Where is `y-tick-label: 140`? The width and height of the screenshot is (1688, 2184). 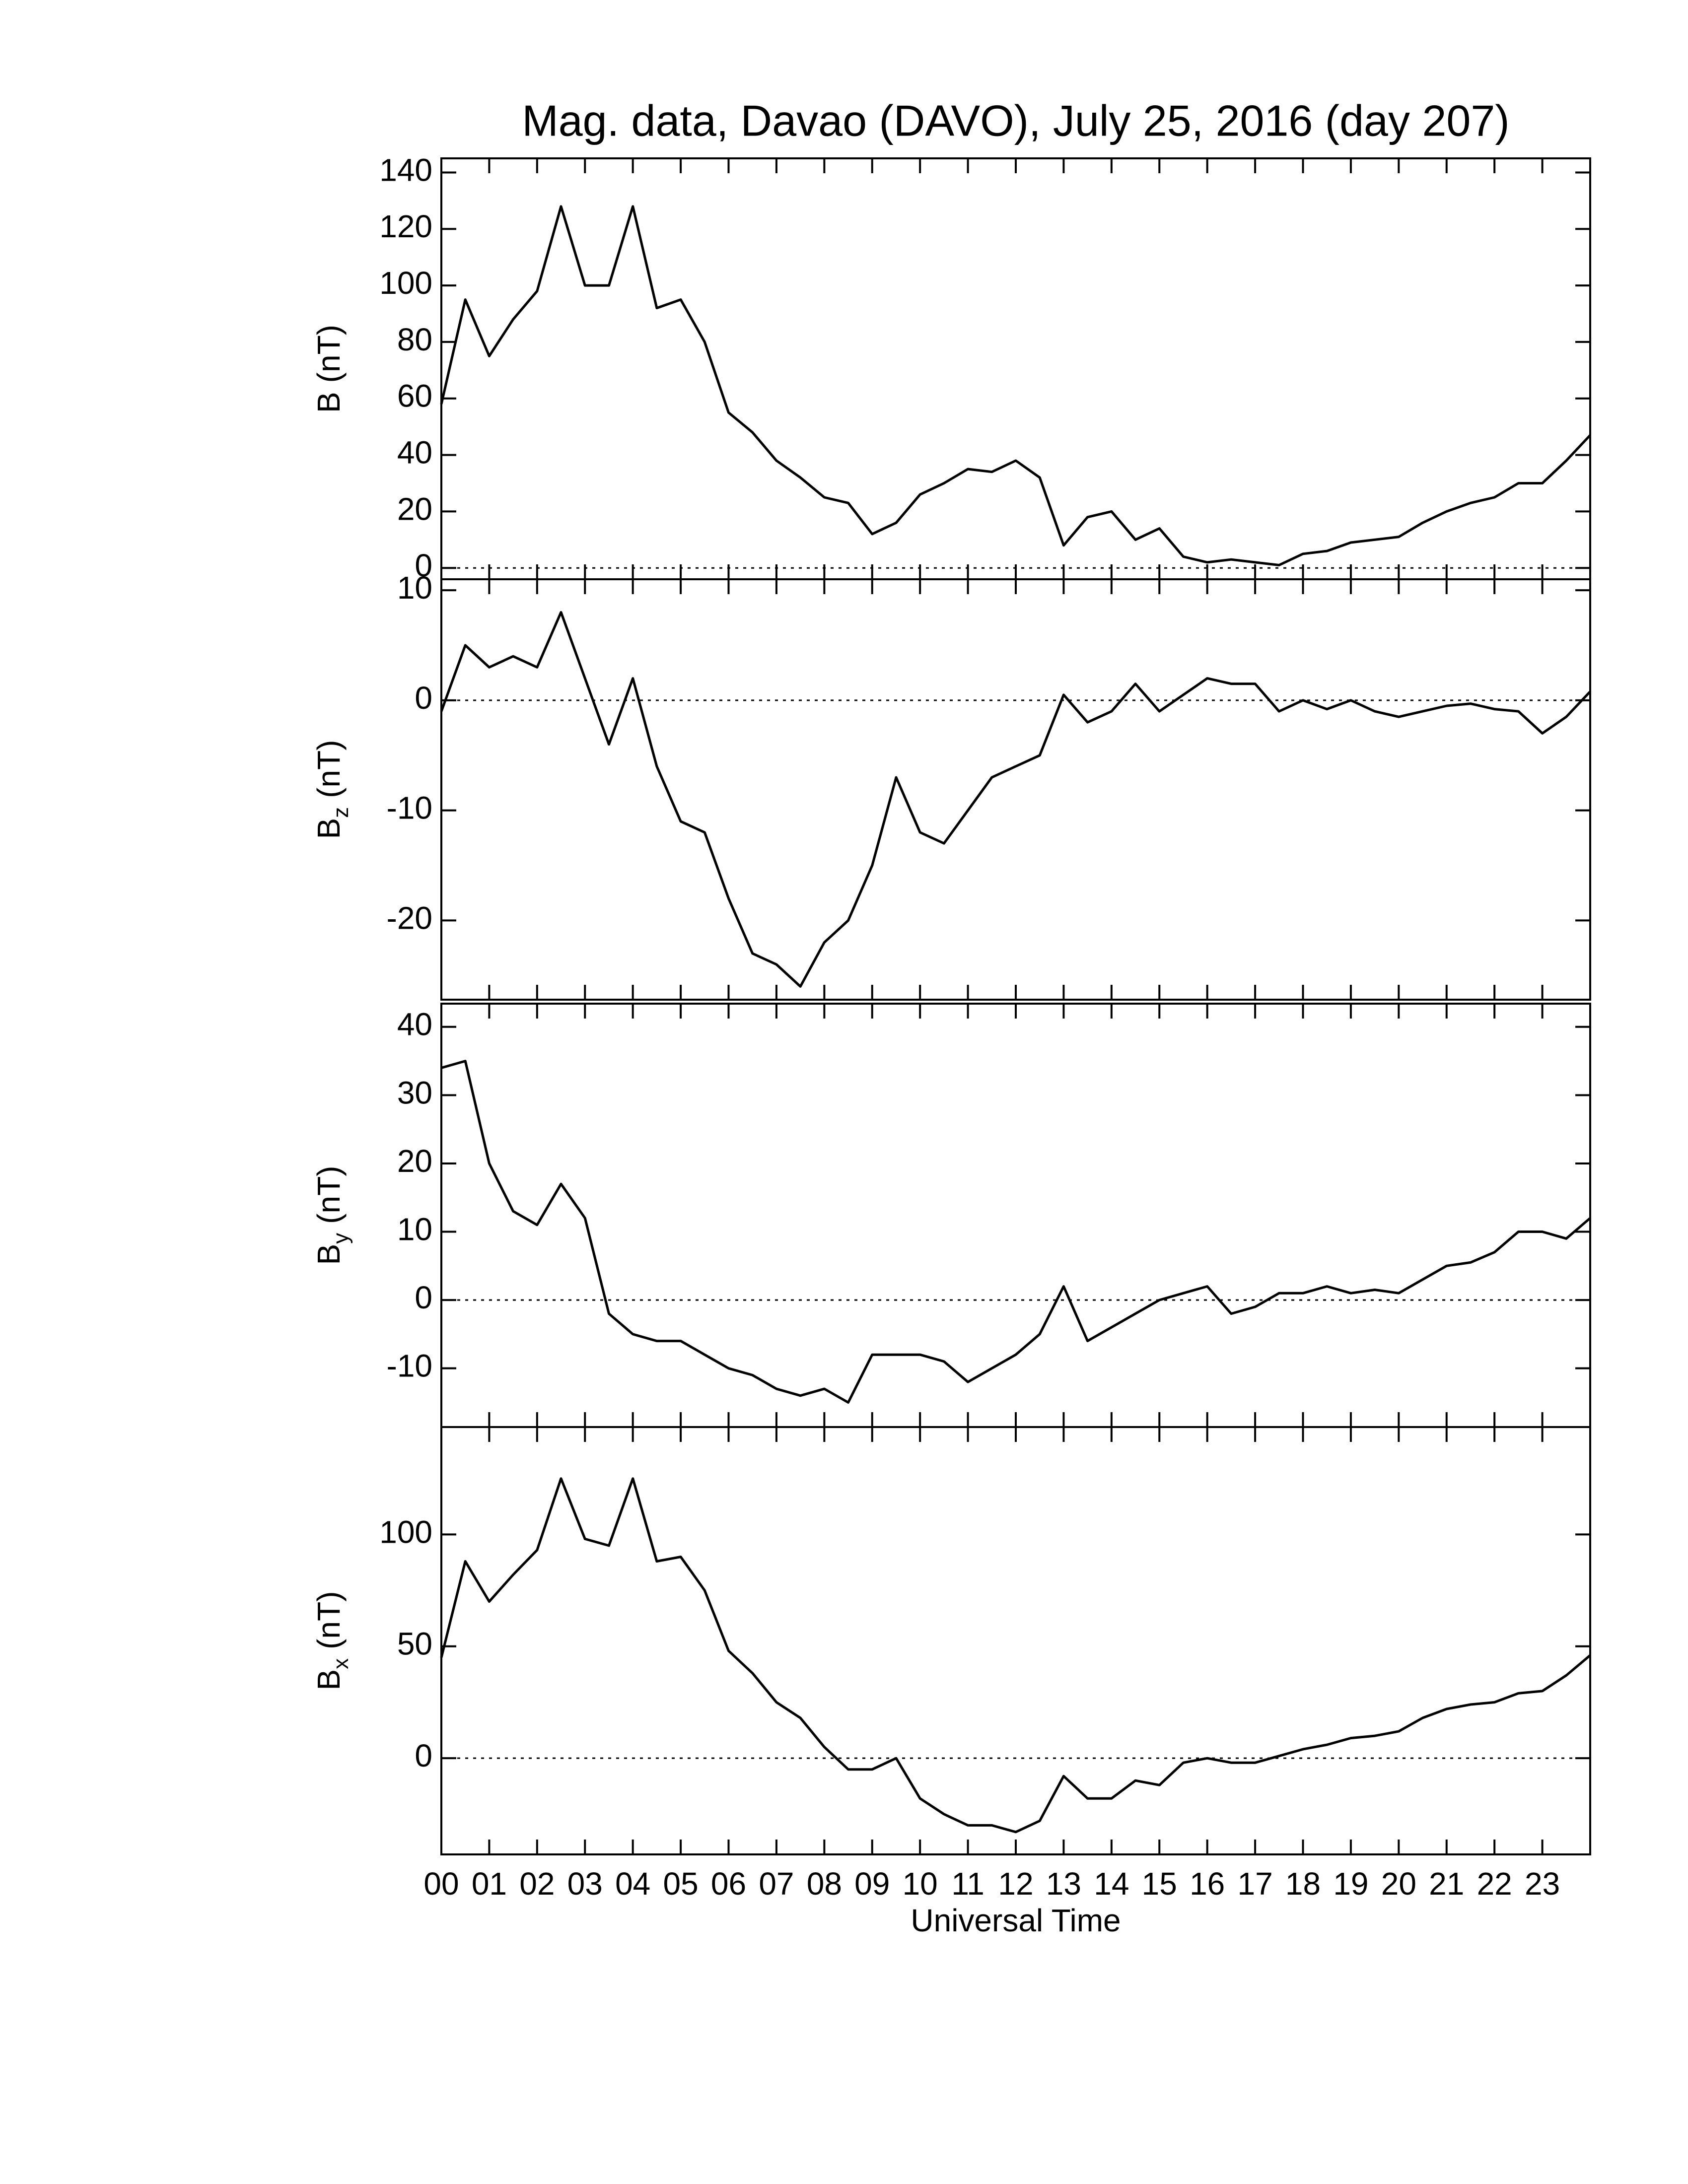
y-tick-label: 140 is located at coordinates (405, 170).